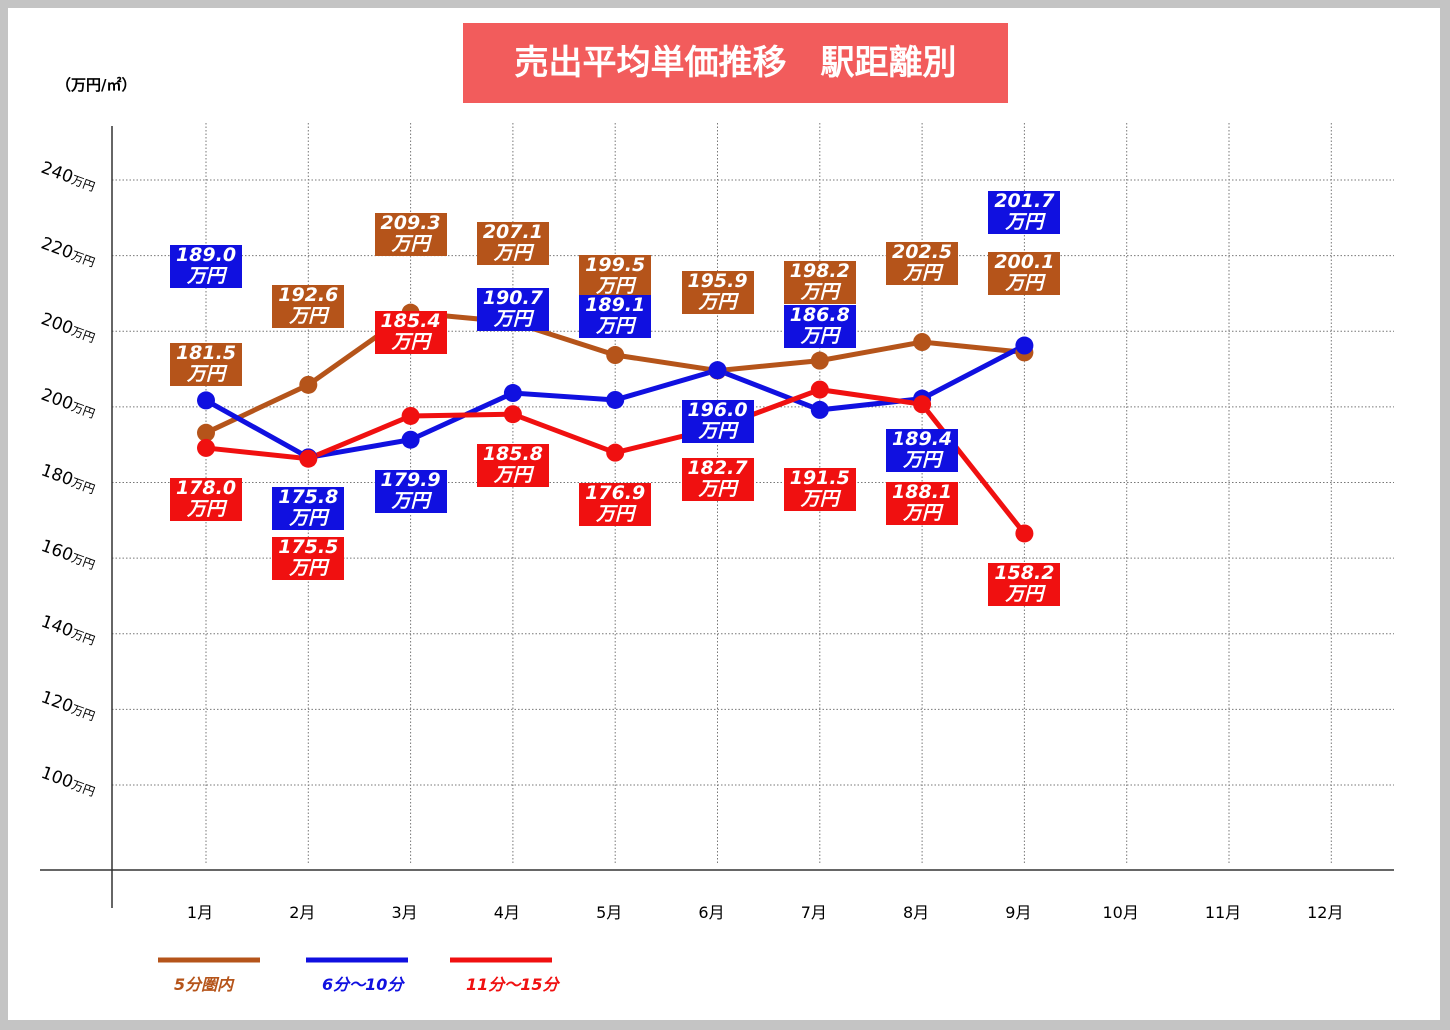 This screenshot has height=1030, width=1450. I want to click on x-tick-label: 11月, so click(1223, 912).